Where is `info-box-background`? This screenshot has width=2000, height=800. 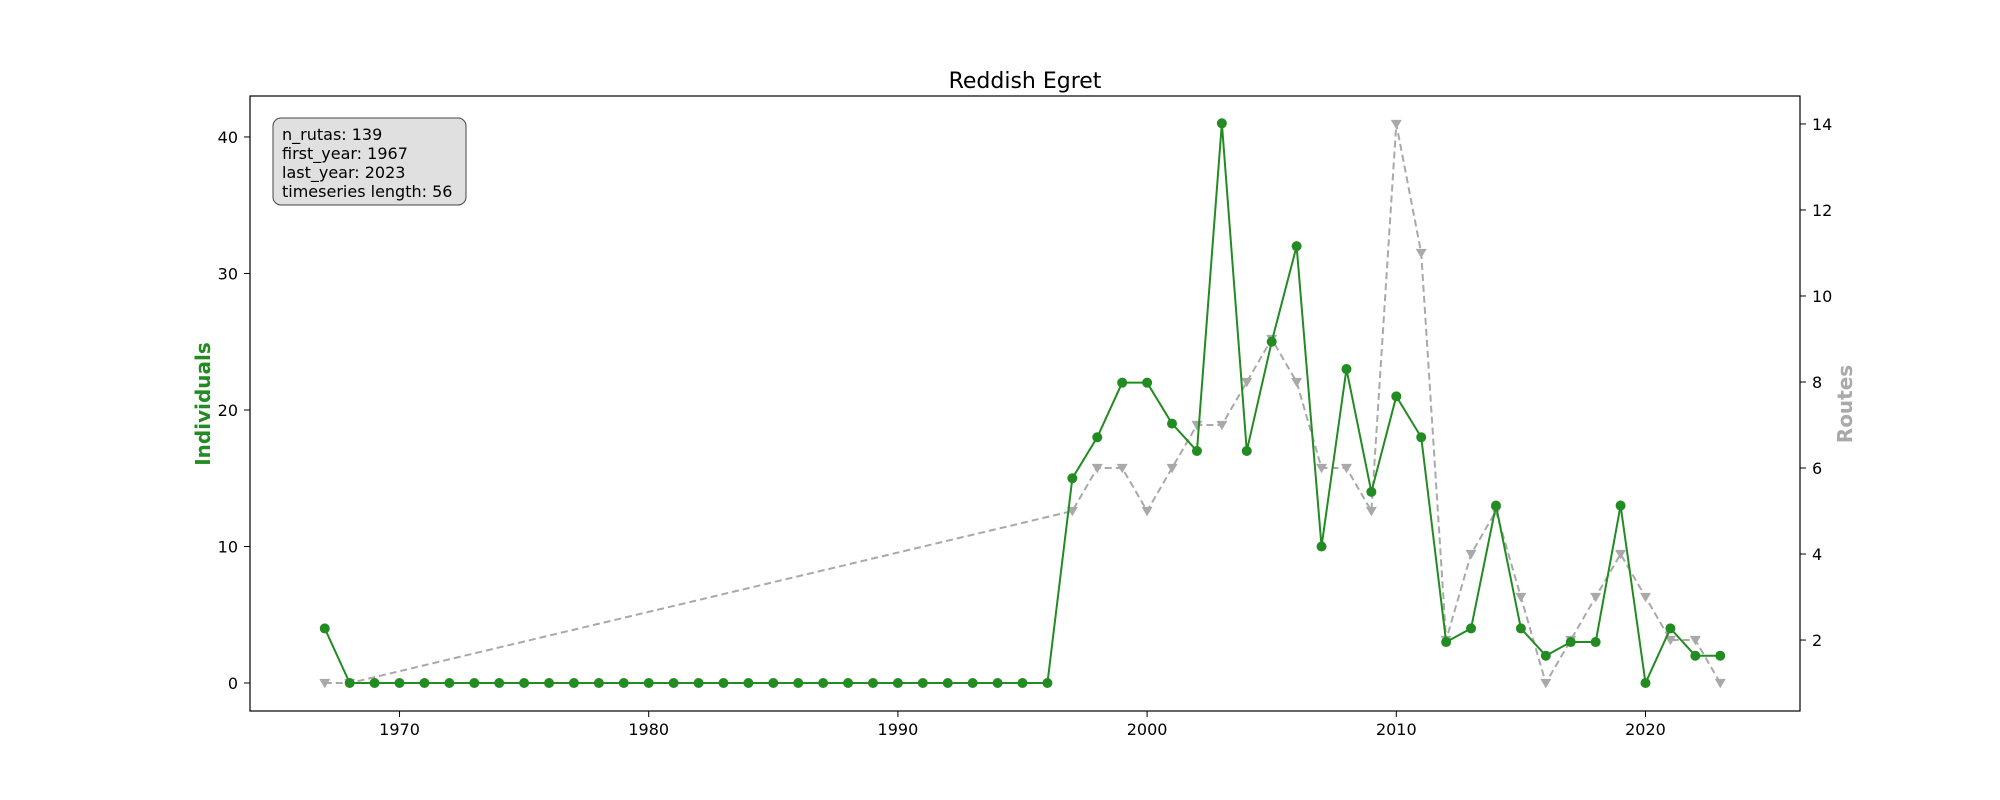 info-box-background is located at coordinates (369, 161).